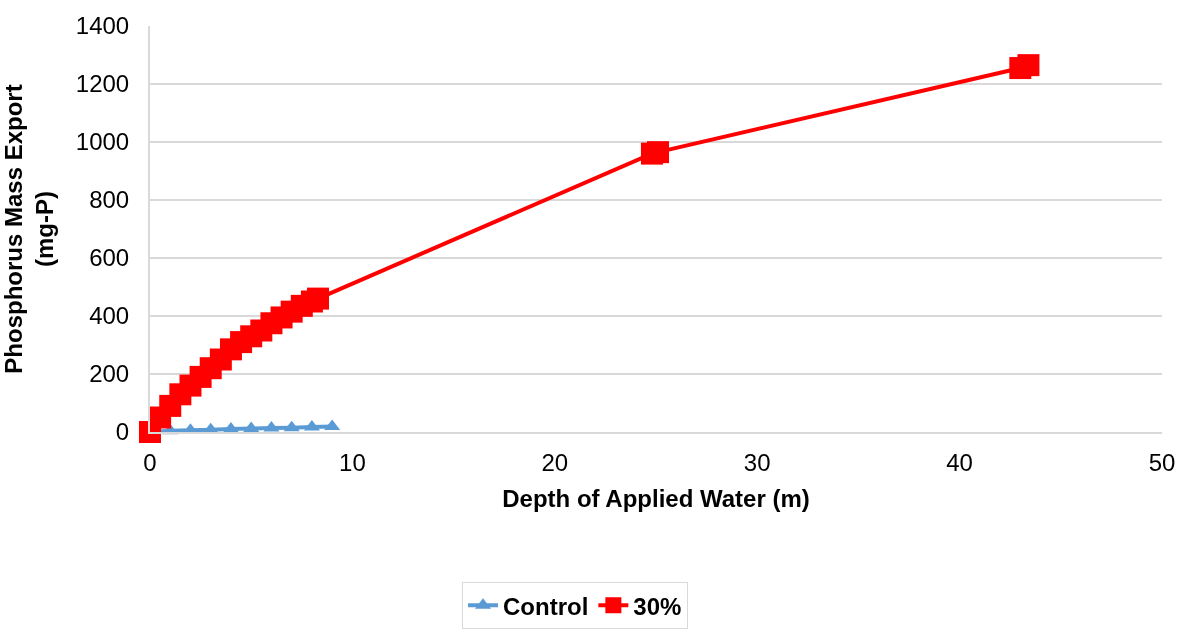 The height and width of the screenshot is (642, 1194). Describe the element at coordinates (109, 200) in the screenshot. I see `y-tick-label: 800` at that location.